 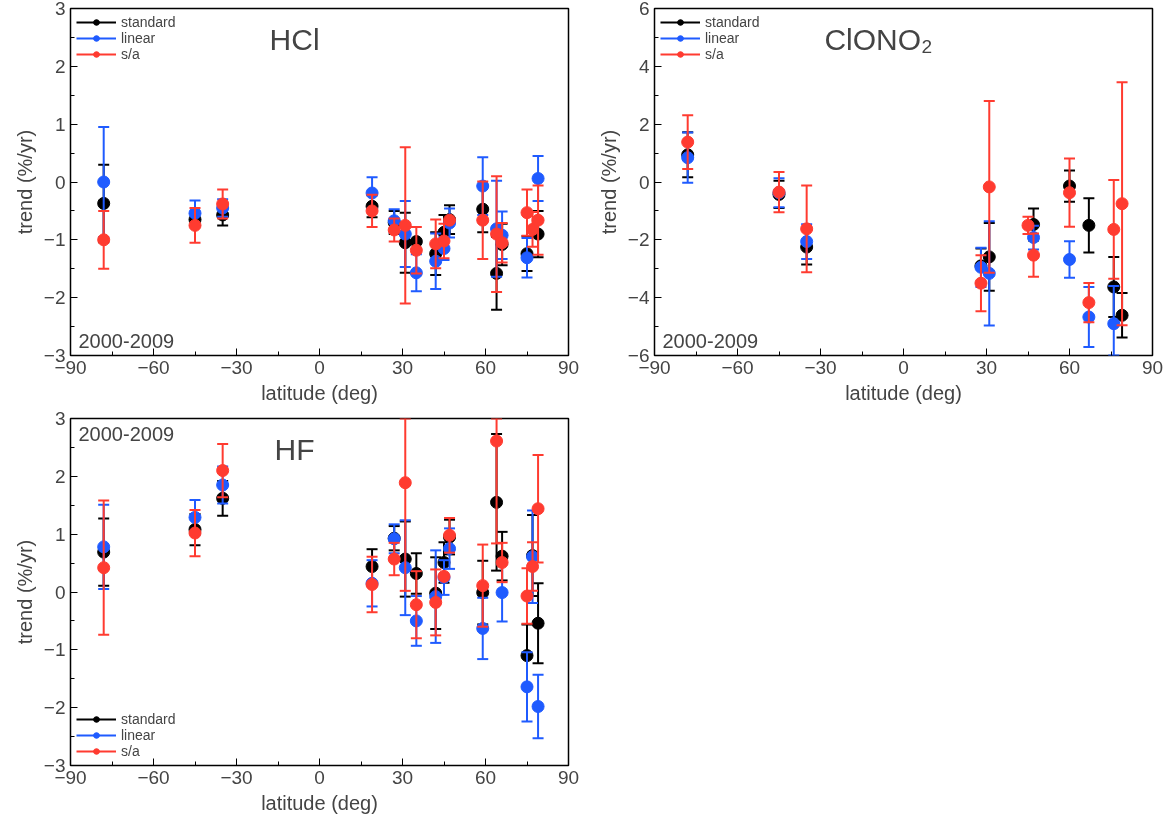 What do you see at coordinates (294, 449) in the screenshot?
I see `text: HF` at bounding box center [294, 449].